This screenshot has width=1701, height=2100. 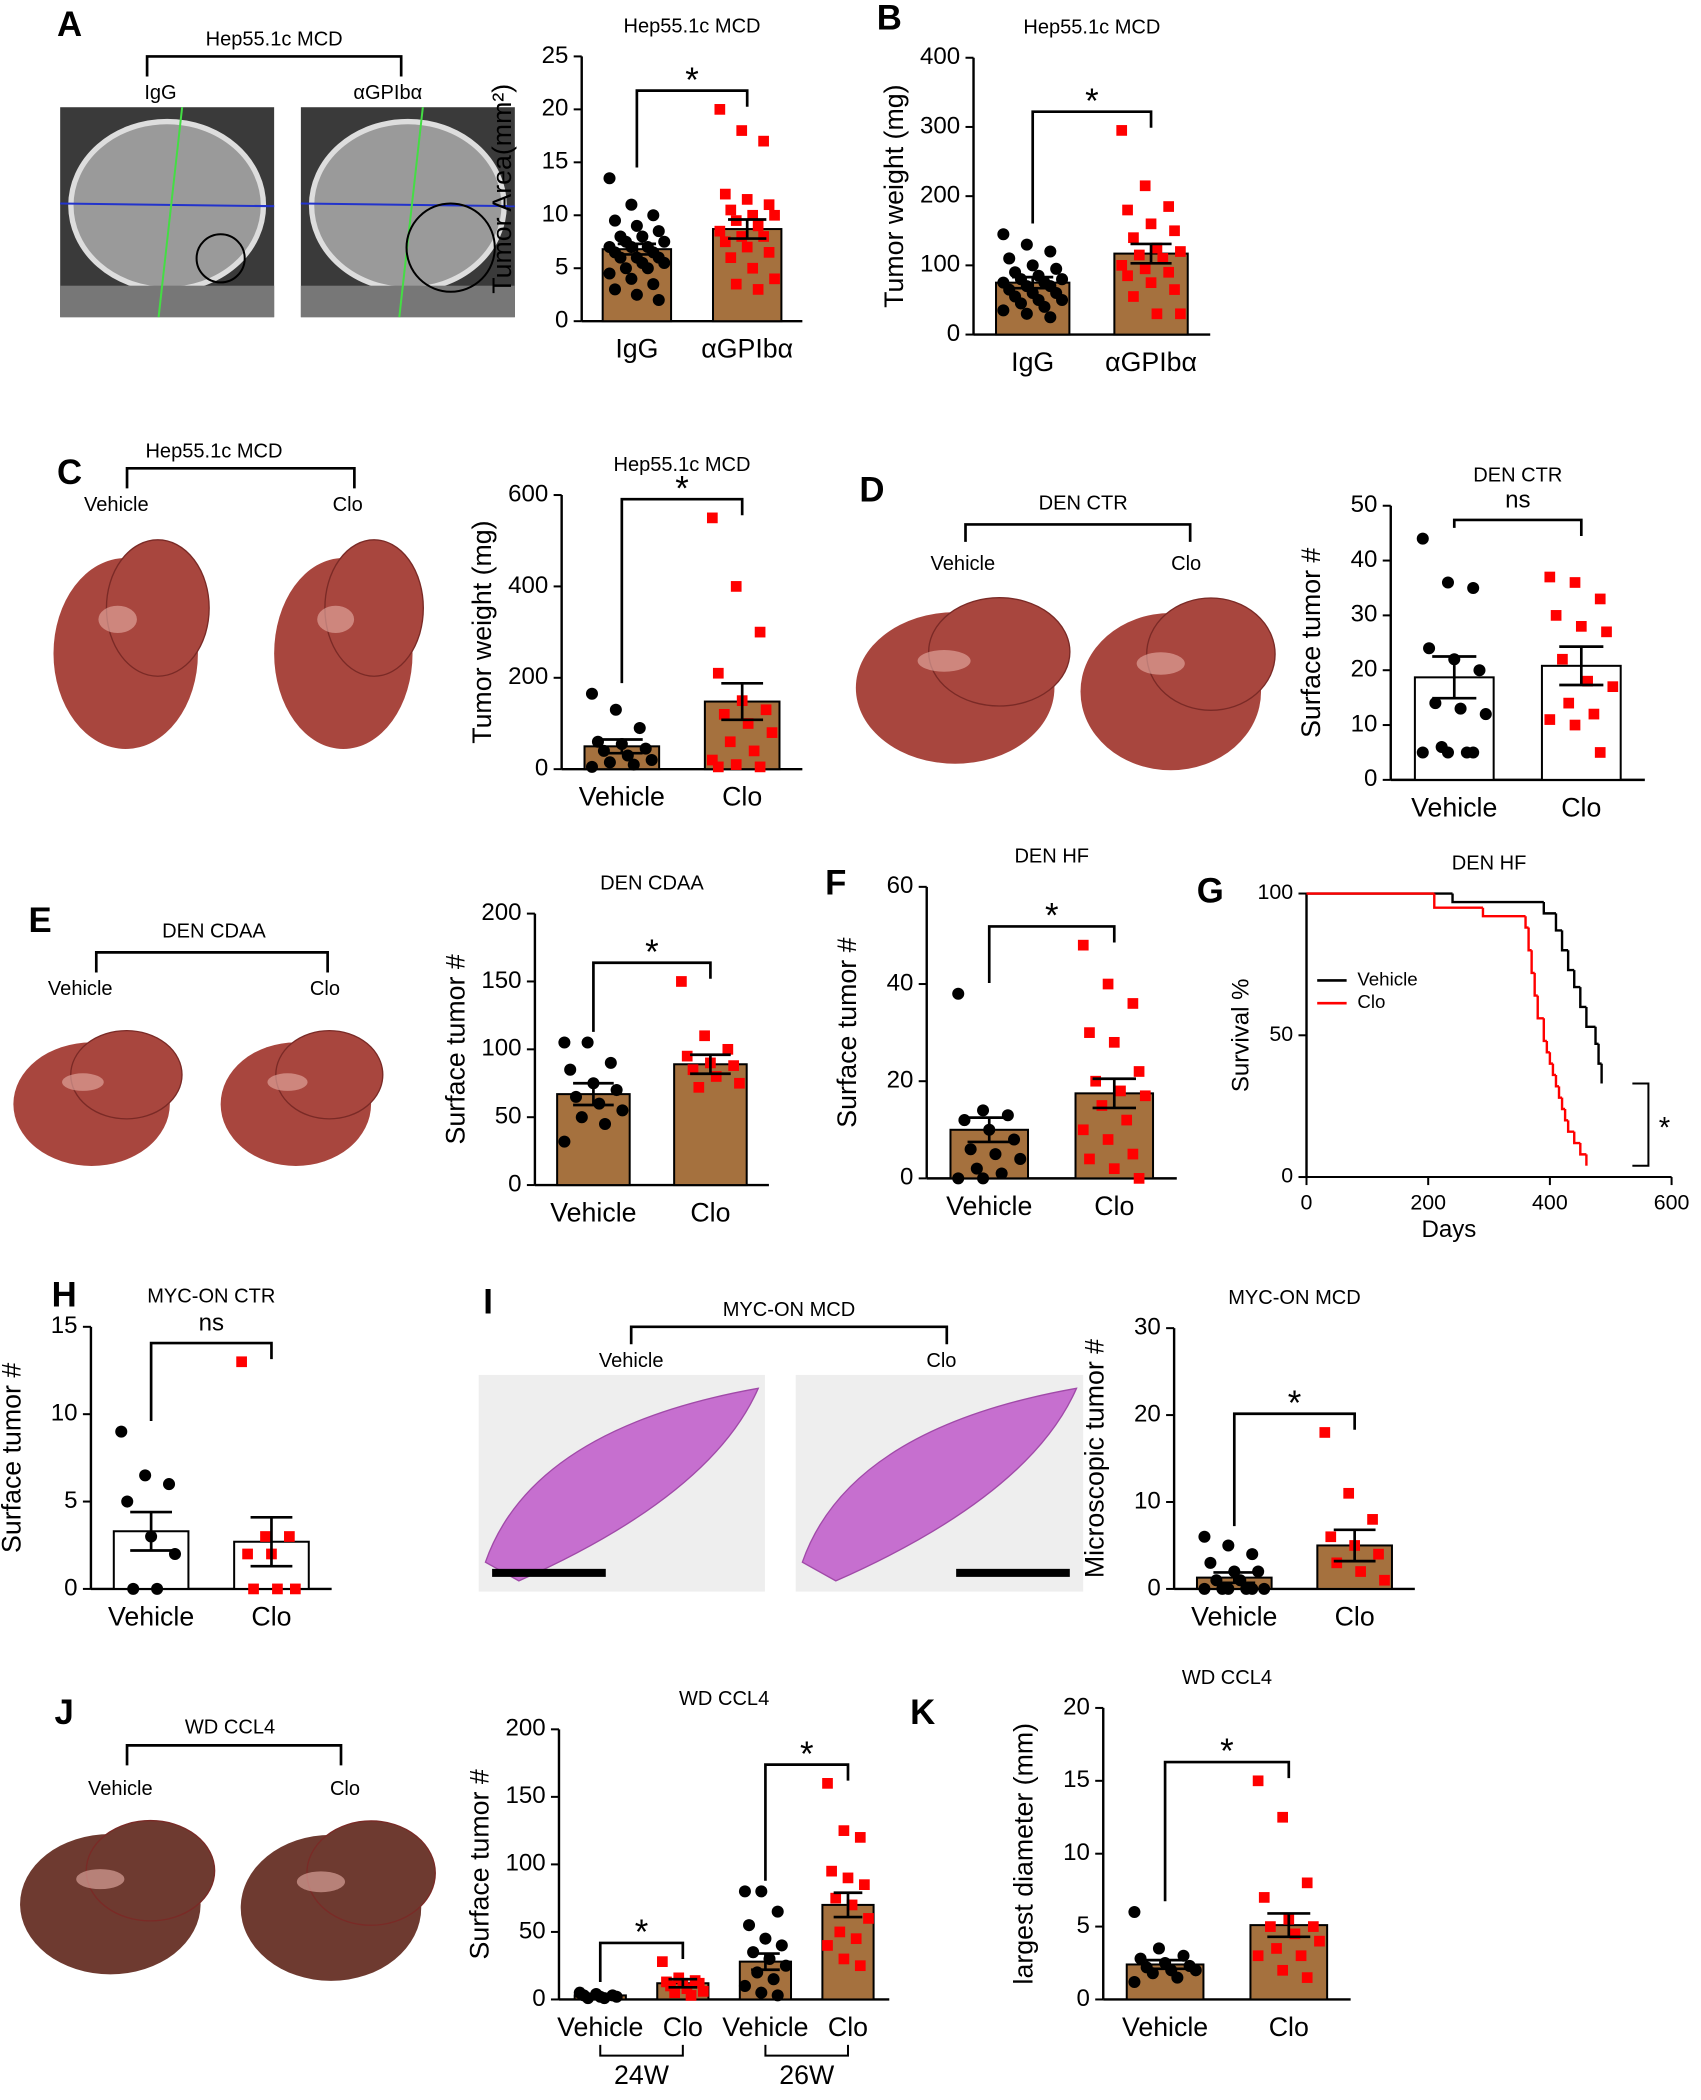 I want to click on x-tick-label: 400, so click(x=1550, y=1202).